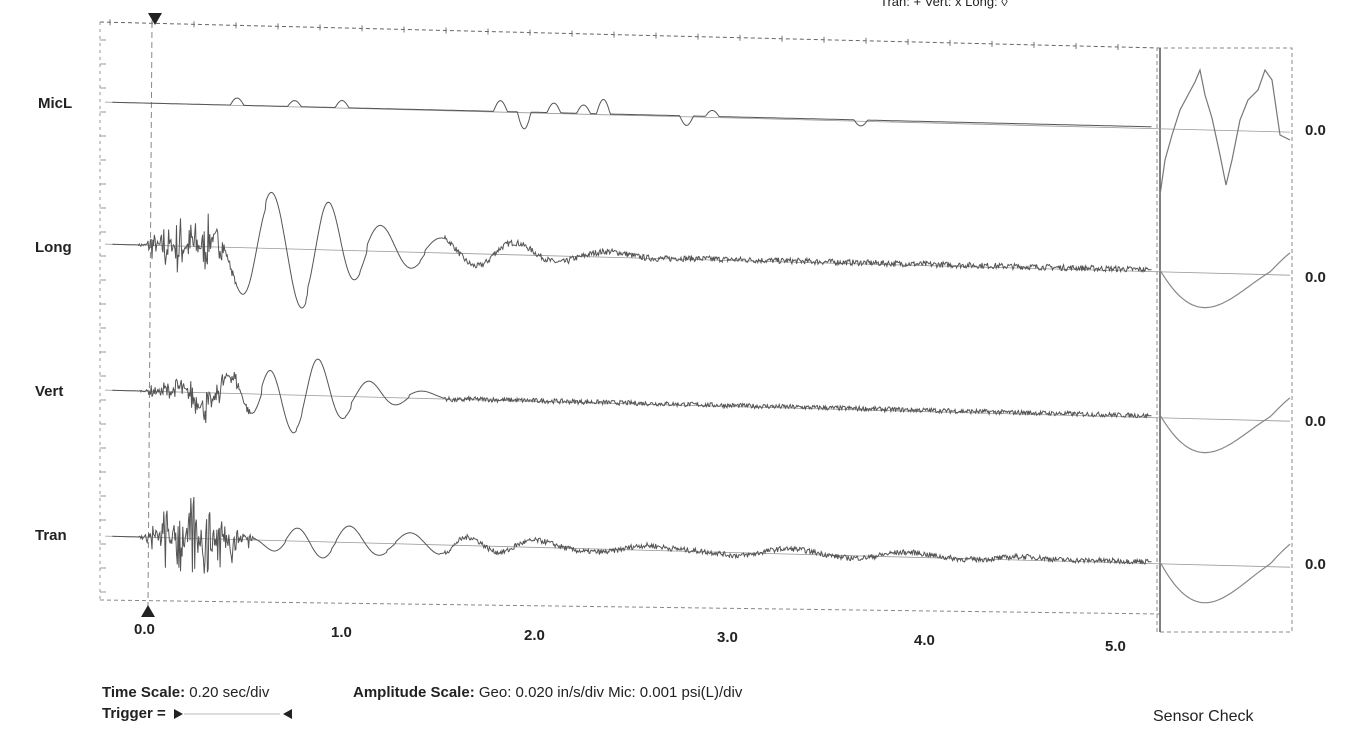  Describe the element at coordinates (534, 635) in the screenshot. I see `x-tick-label: 2.0` at that location.